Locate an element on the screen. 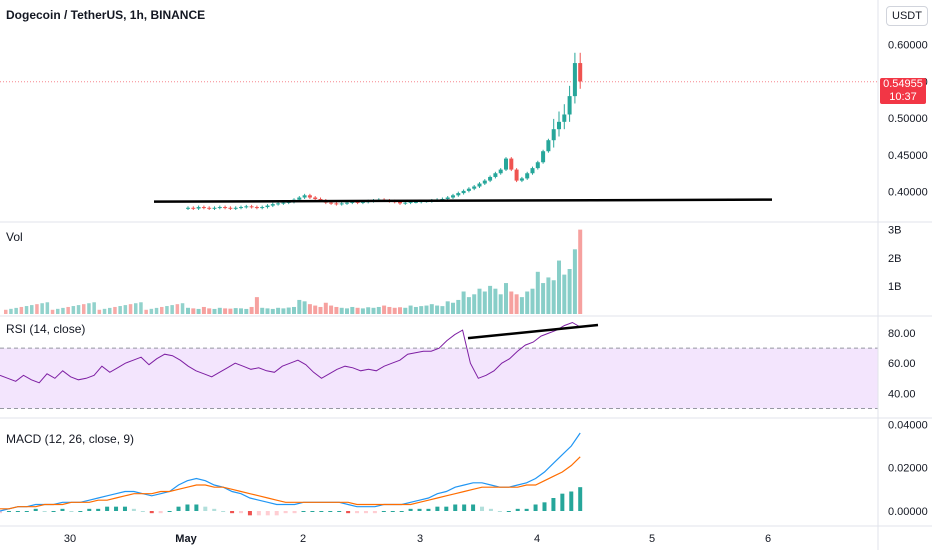 This screenshot has height=550, width=932. volume-axis-tick: 2B is located at coordinates (894, 259).